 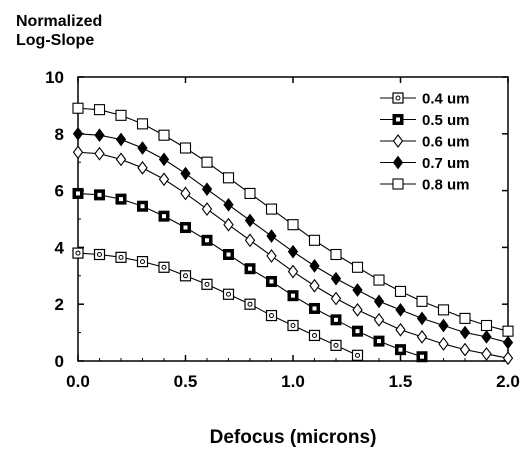 I want to click on y-tick-label: 2, so click(x=59, y=304).